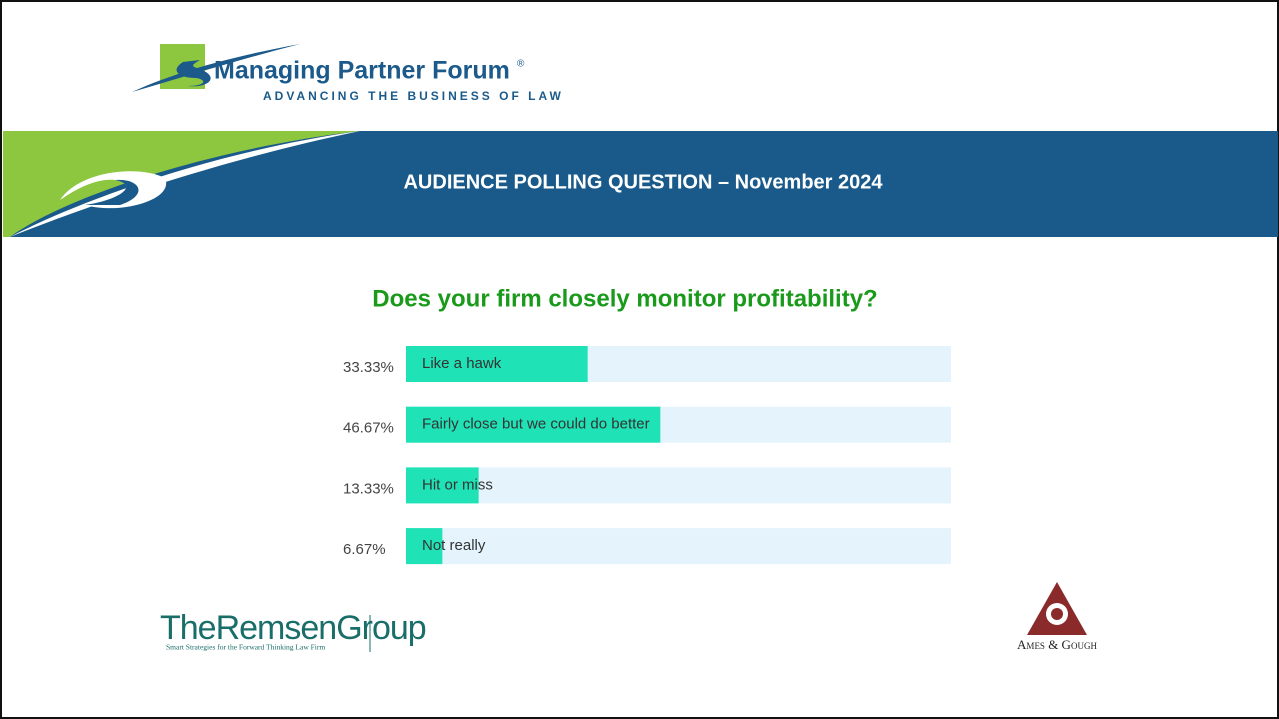 The image size is (1279, 719). What do you see at coordinates (454, 545) in the screenshot?
I see `category-label: Not really` at bounding box center [454, 545].